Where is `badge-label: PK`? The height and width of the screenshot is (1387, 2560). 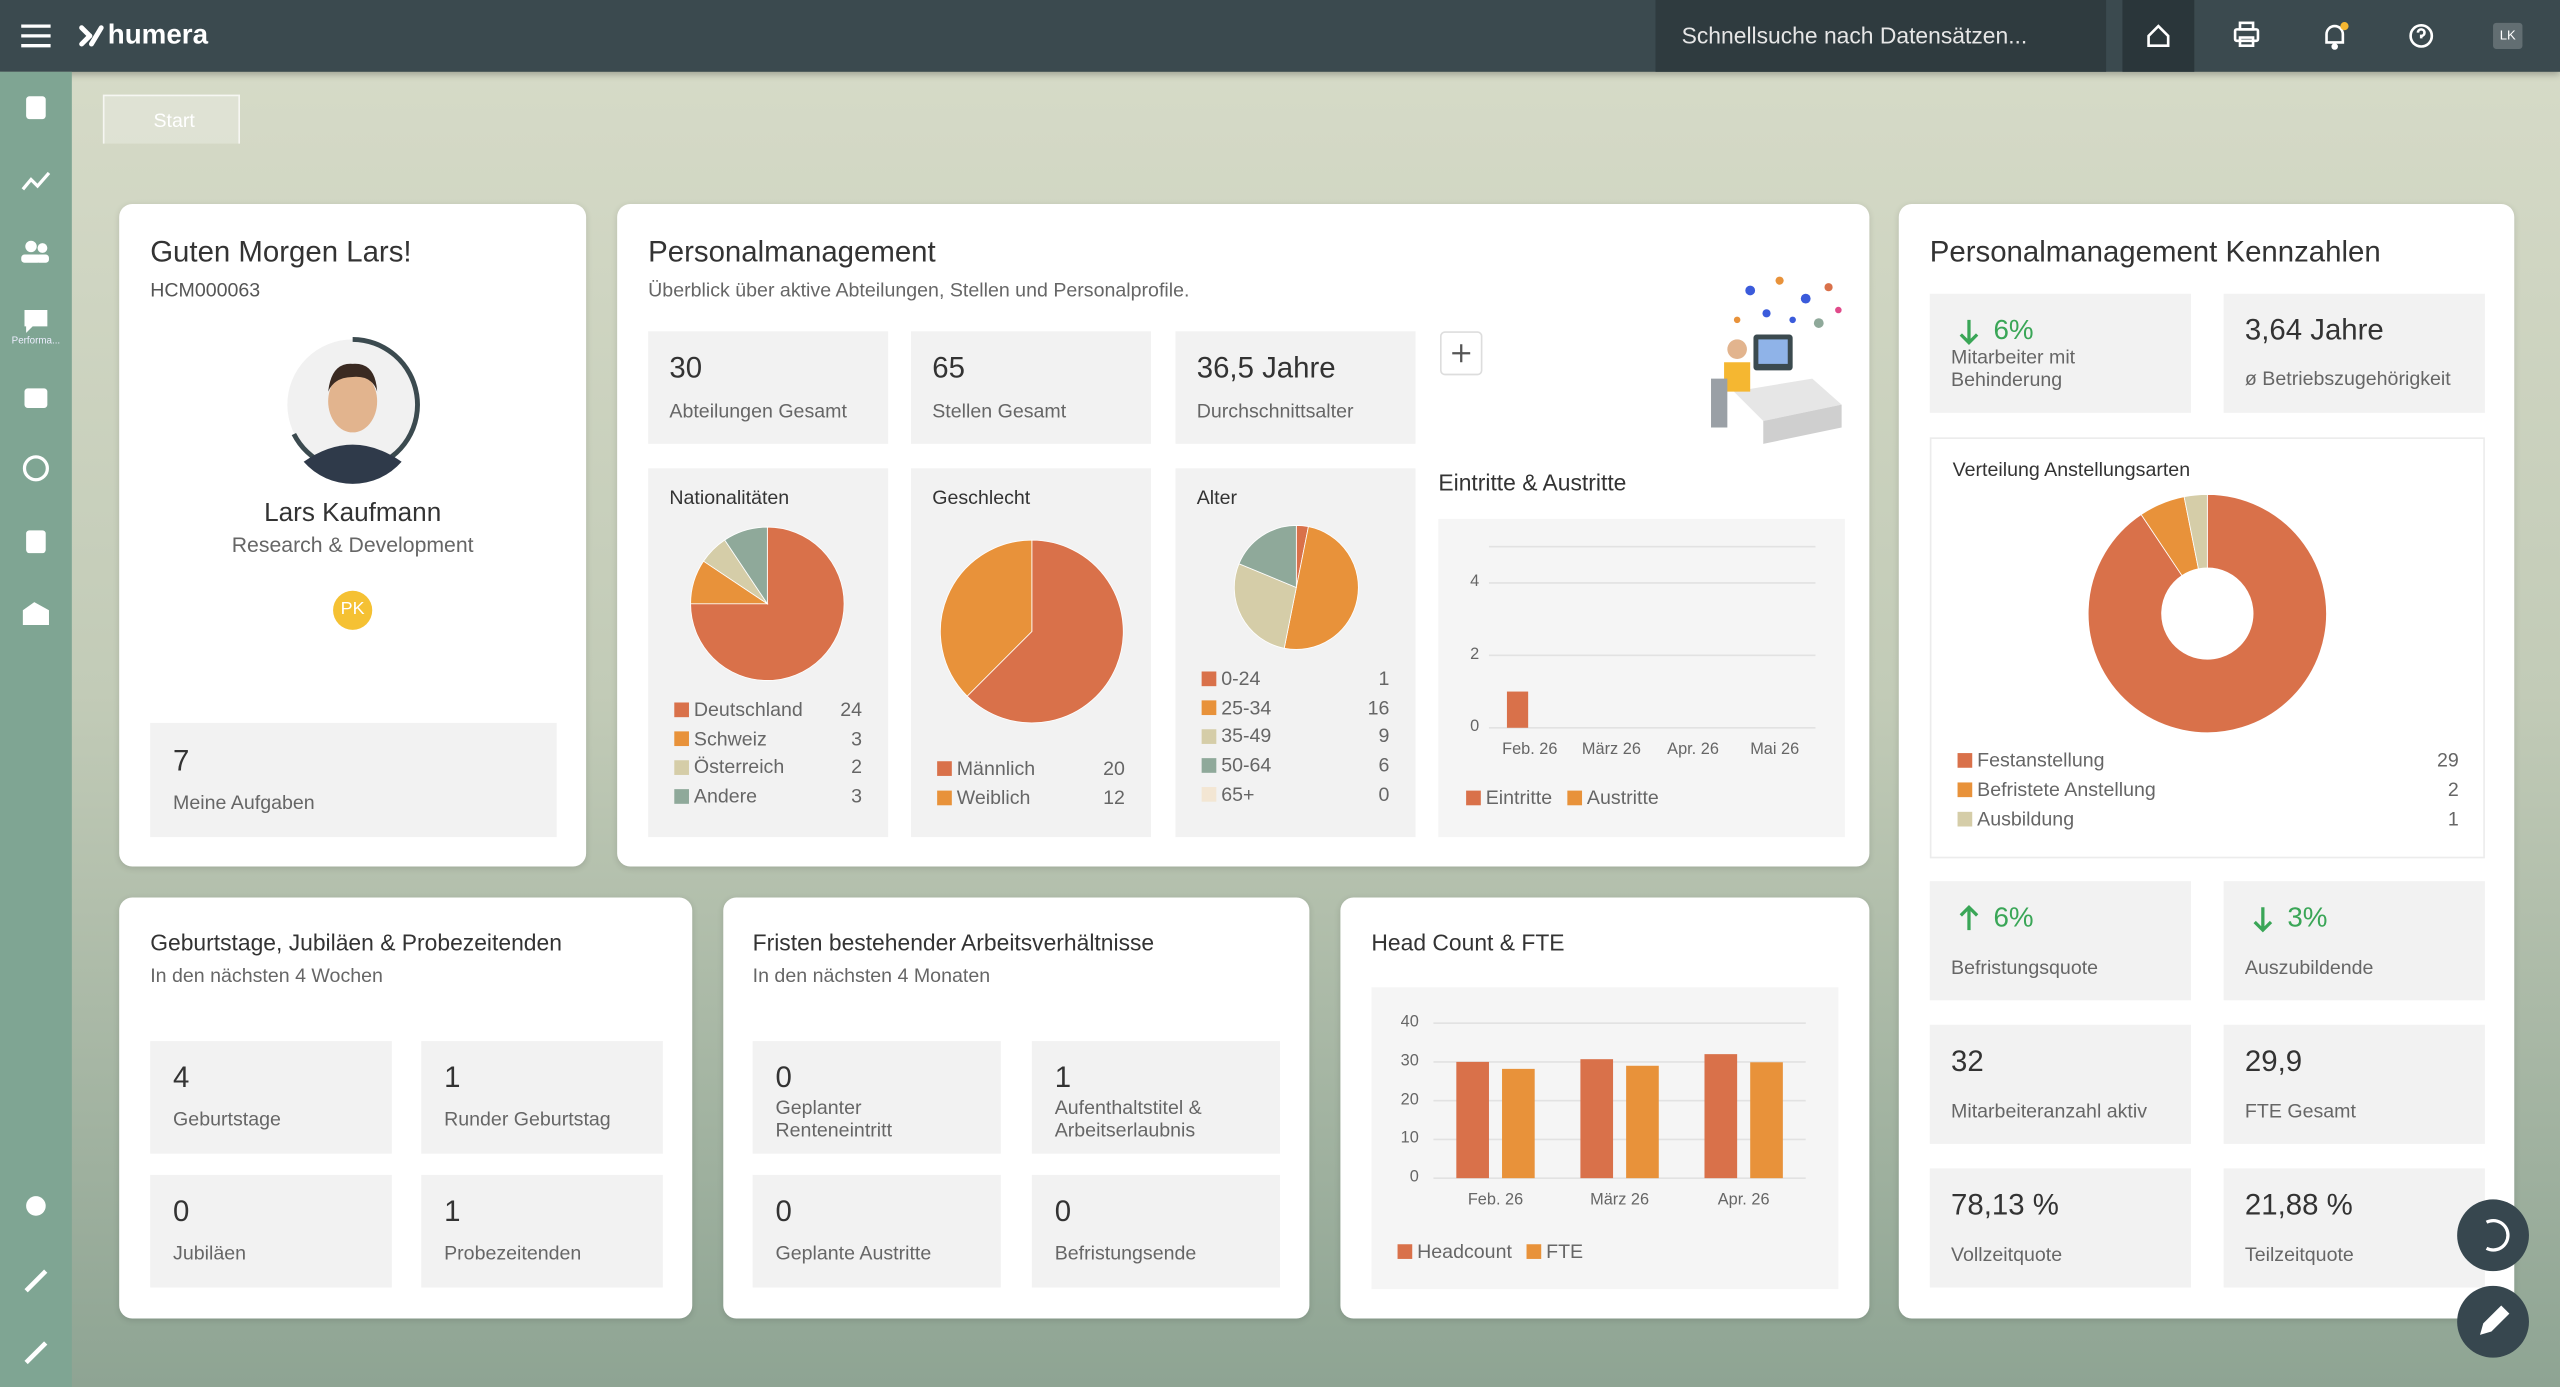 badge-label: PK is located at coordinates (352, 609).